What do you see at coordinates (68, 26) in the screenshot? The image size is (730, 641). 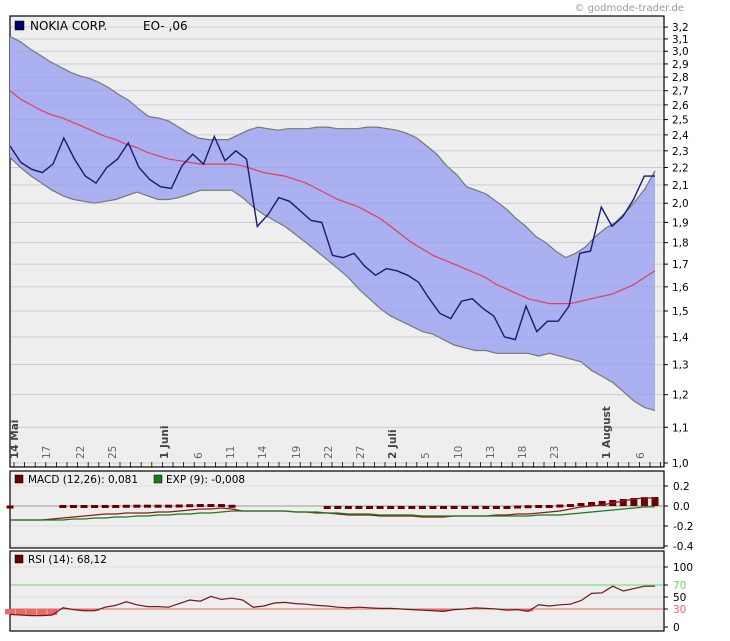 I see `legend-title: NOKIA CORP.` at bounding box center [68, 26].